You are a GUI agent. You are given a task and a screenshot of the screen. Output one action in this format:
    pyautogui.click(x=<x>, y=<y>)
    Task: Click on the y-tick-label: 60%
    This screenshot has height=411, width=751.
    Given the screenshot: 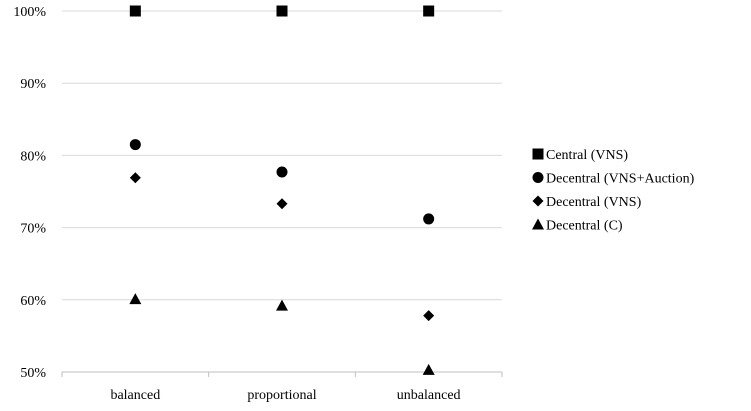 What is the action you would take?
    pyautogui.click(x=33, y=301)
    